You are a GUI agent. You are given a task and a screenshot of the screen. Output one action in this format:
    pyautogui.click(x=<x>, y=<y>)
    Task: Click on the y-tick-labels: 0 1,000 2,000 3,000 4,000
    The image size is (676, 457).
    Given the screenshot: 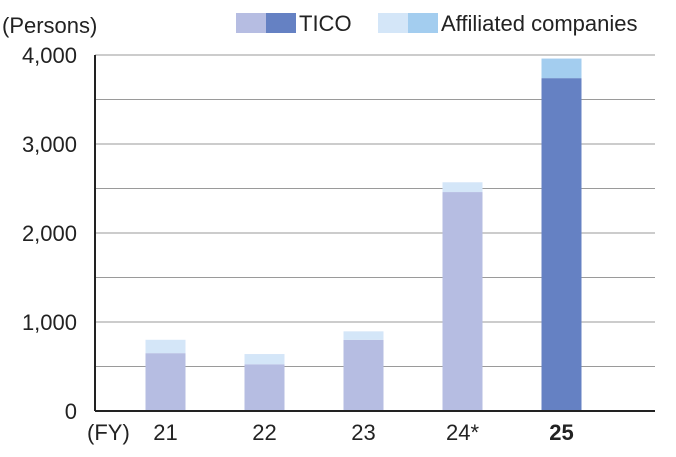 What is the action you would take?
    pyautogui.click(x=49, y=233)
    